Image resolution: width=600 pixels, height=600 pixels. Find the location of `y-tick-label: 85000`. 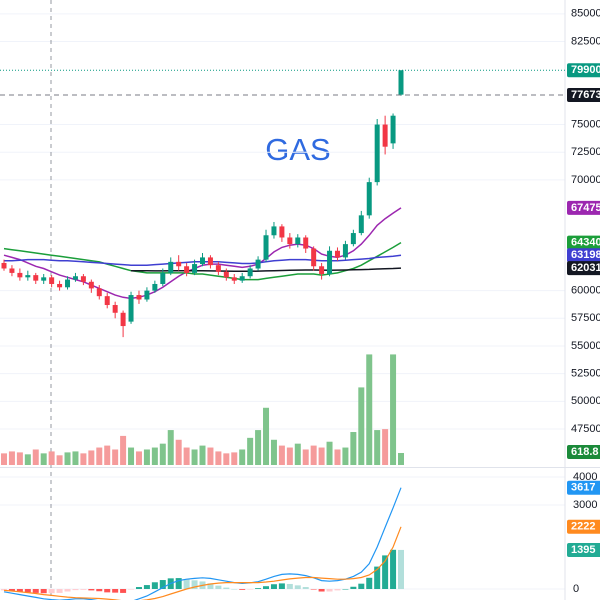

y-tick-label: 85000 is located at coordinates (585, 14).